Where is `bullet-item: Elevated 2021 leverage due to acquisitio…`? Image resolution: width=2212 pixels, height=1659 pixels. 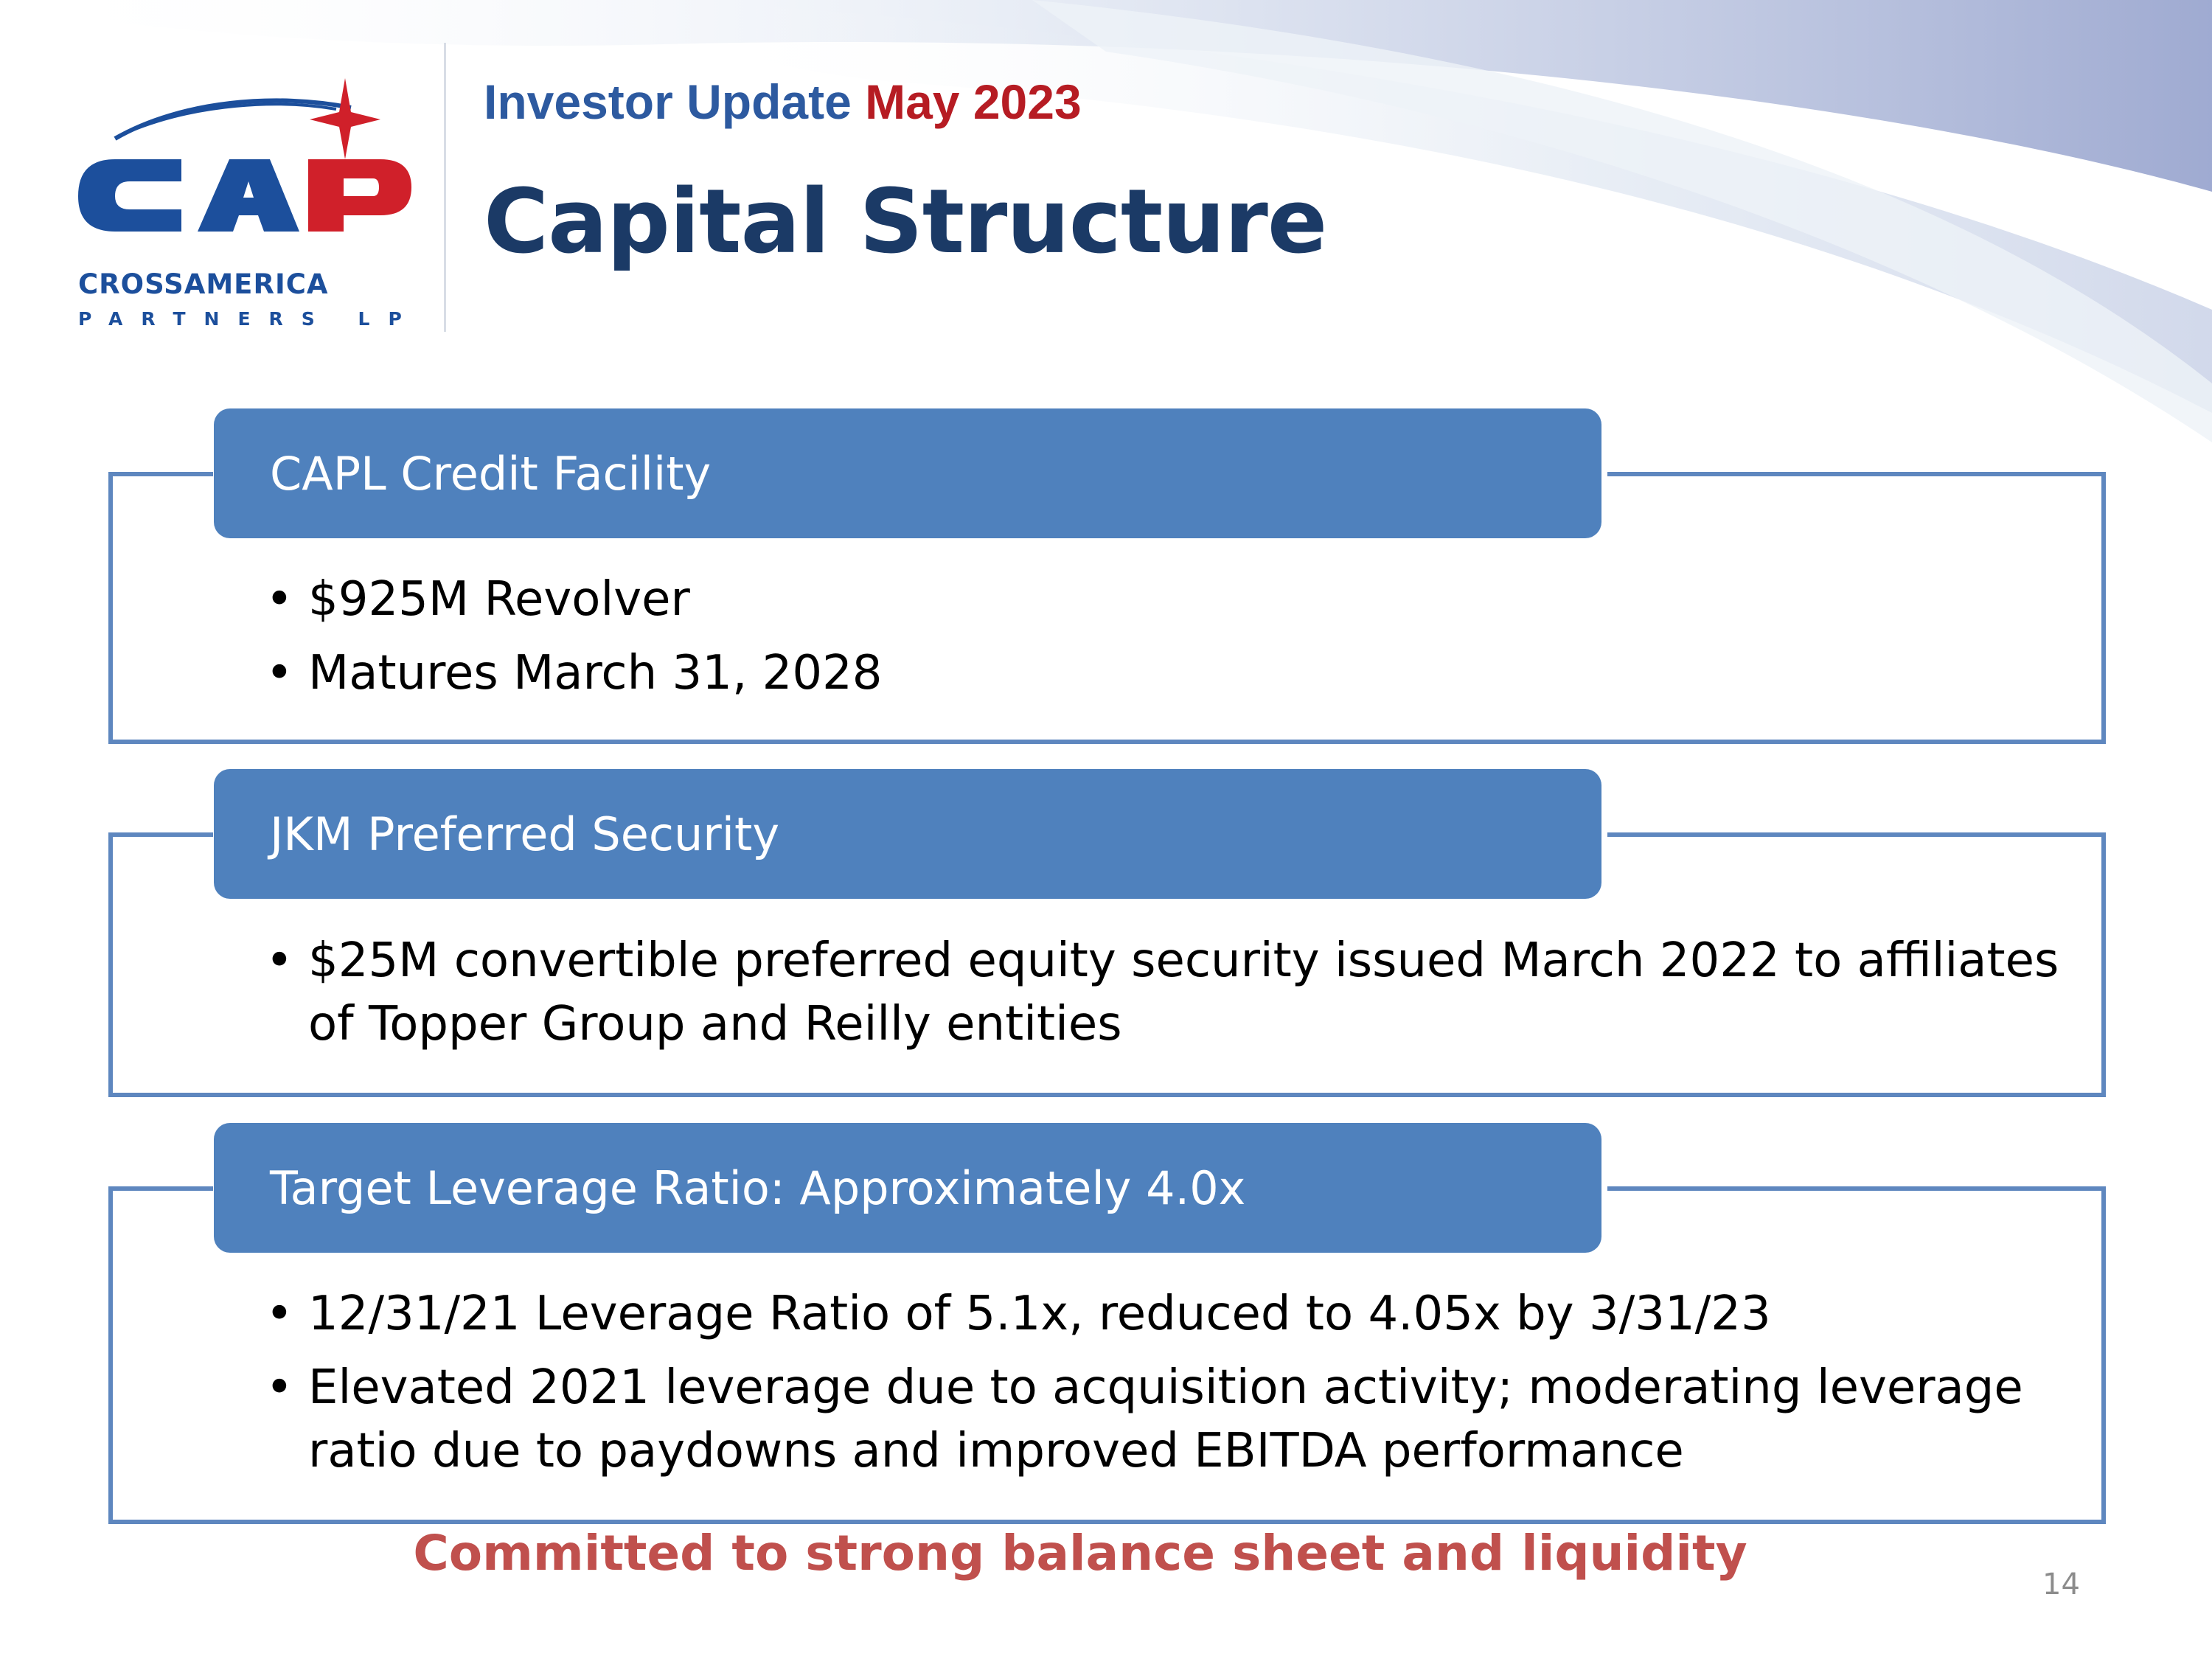
bullet-item: Elevated 2021 leverage due to acquisitio… is located at coordinates (1176, 1419).